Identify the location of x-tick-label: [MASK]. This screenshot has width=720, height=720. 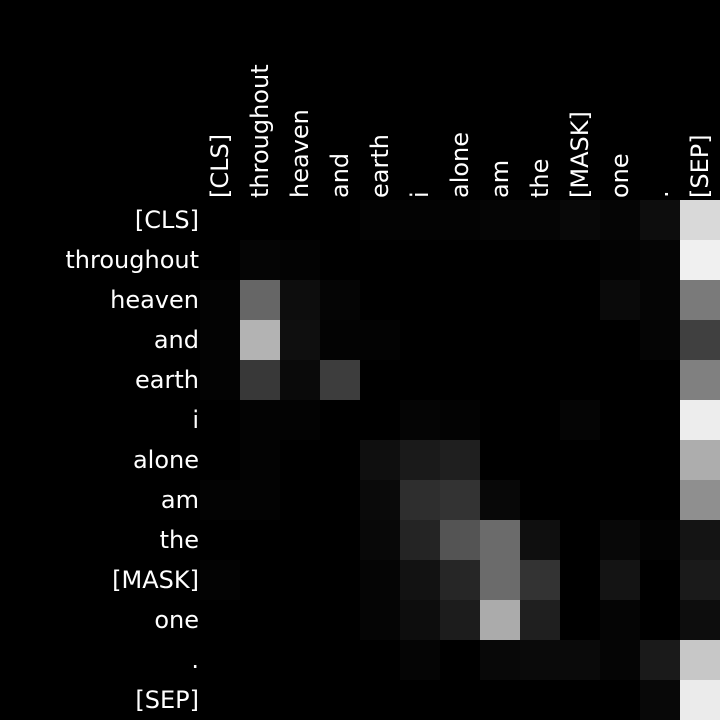
(580, 154).